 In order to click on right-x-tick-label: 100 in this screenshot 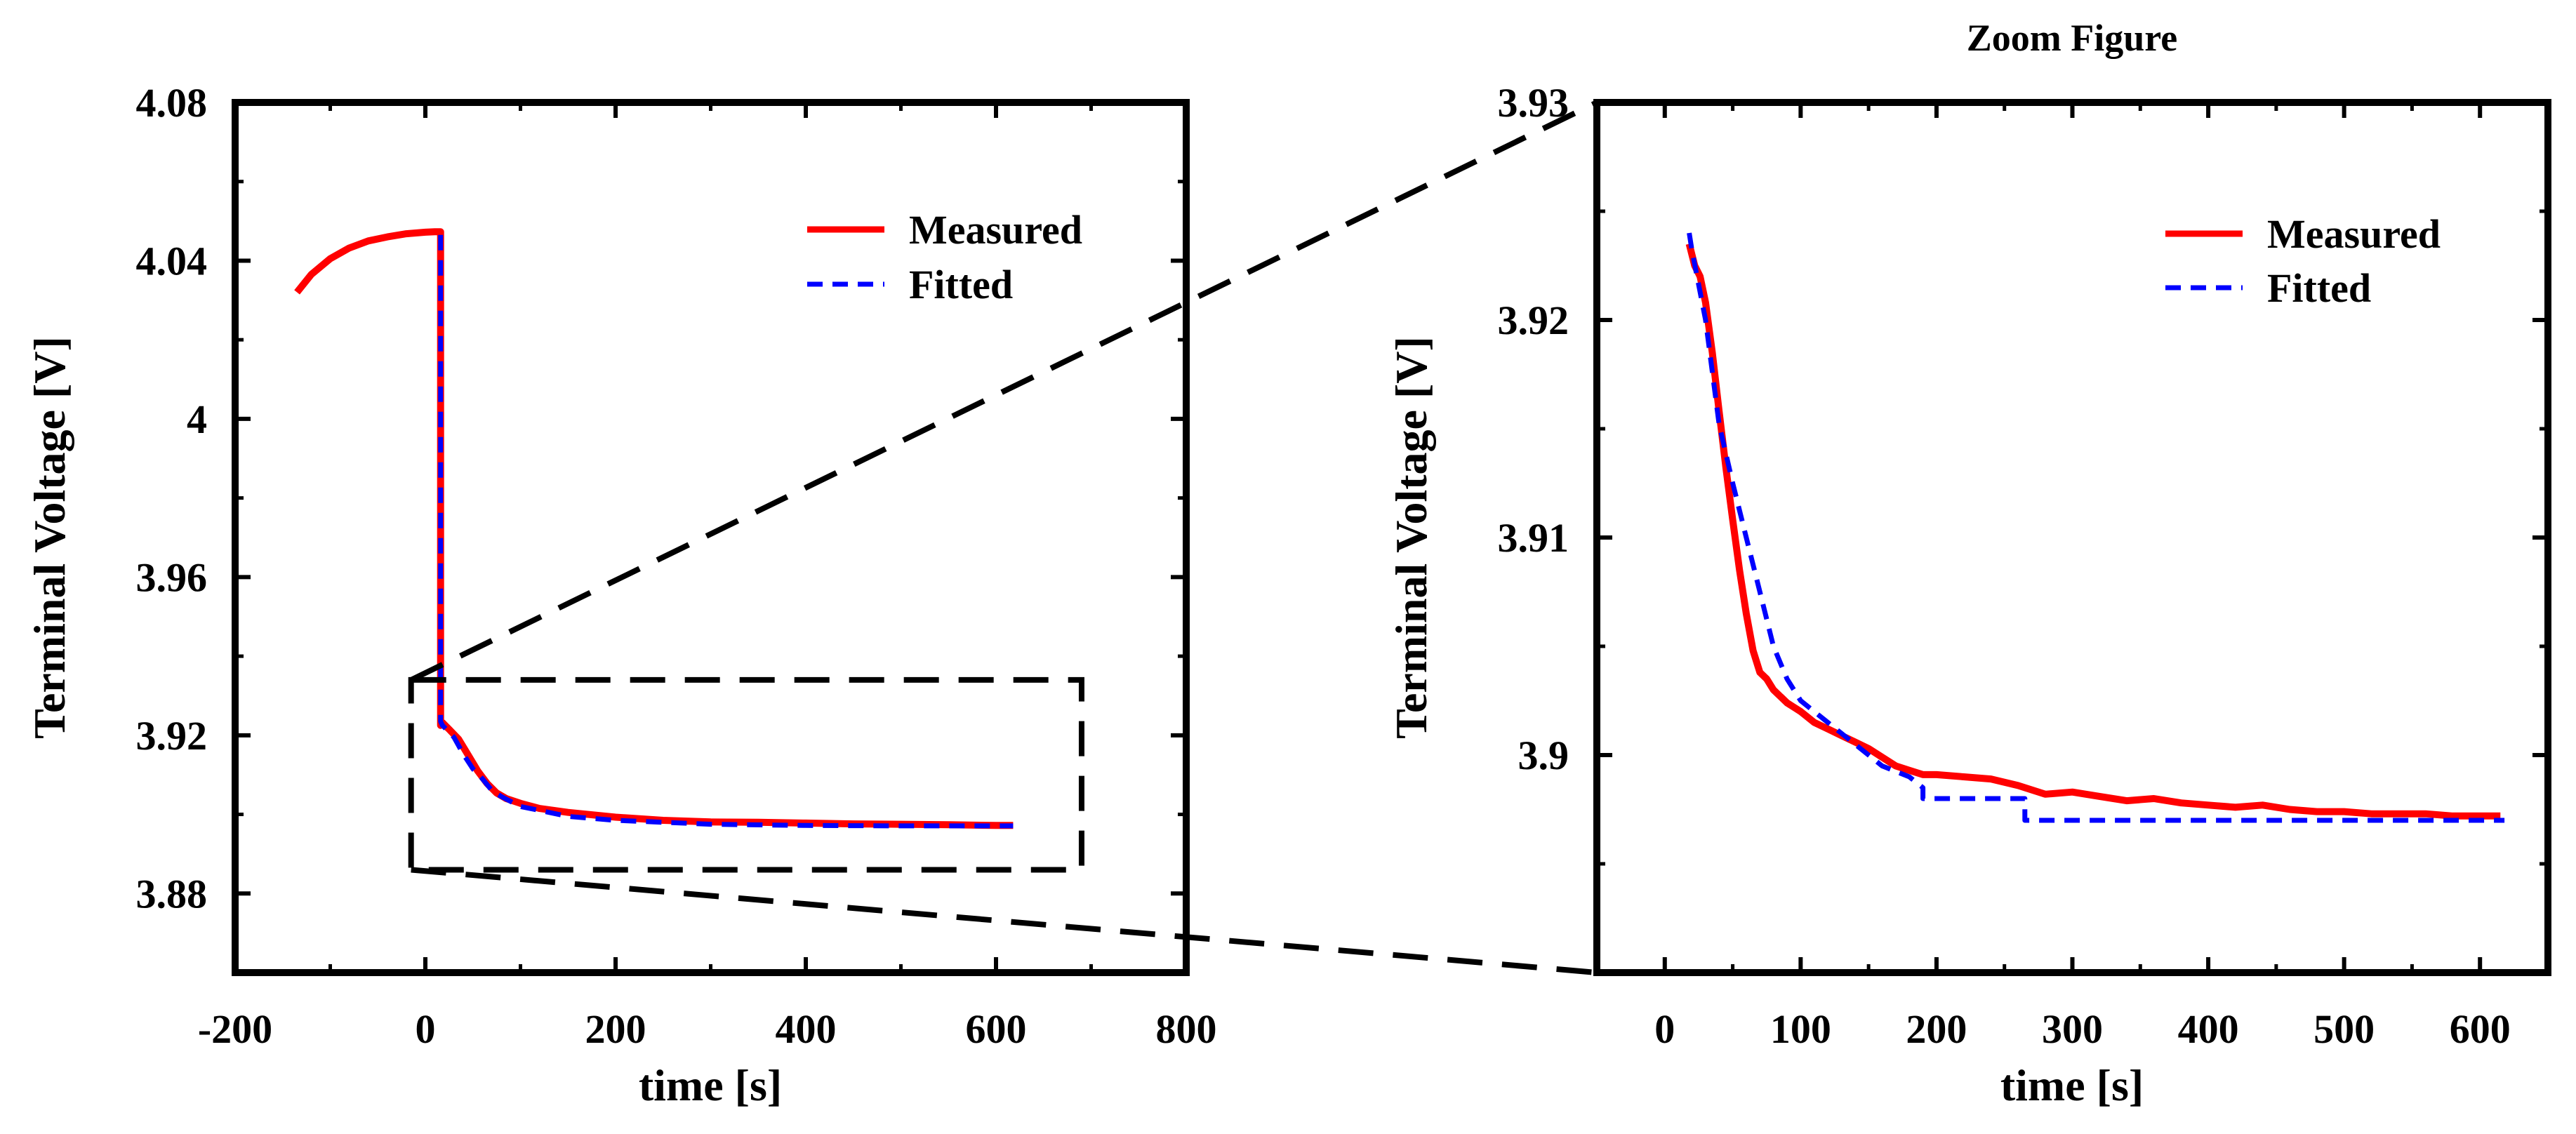, I will do `click(1801, 1029)`.